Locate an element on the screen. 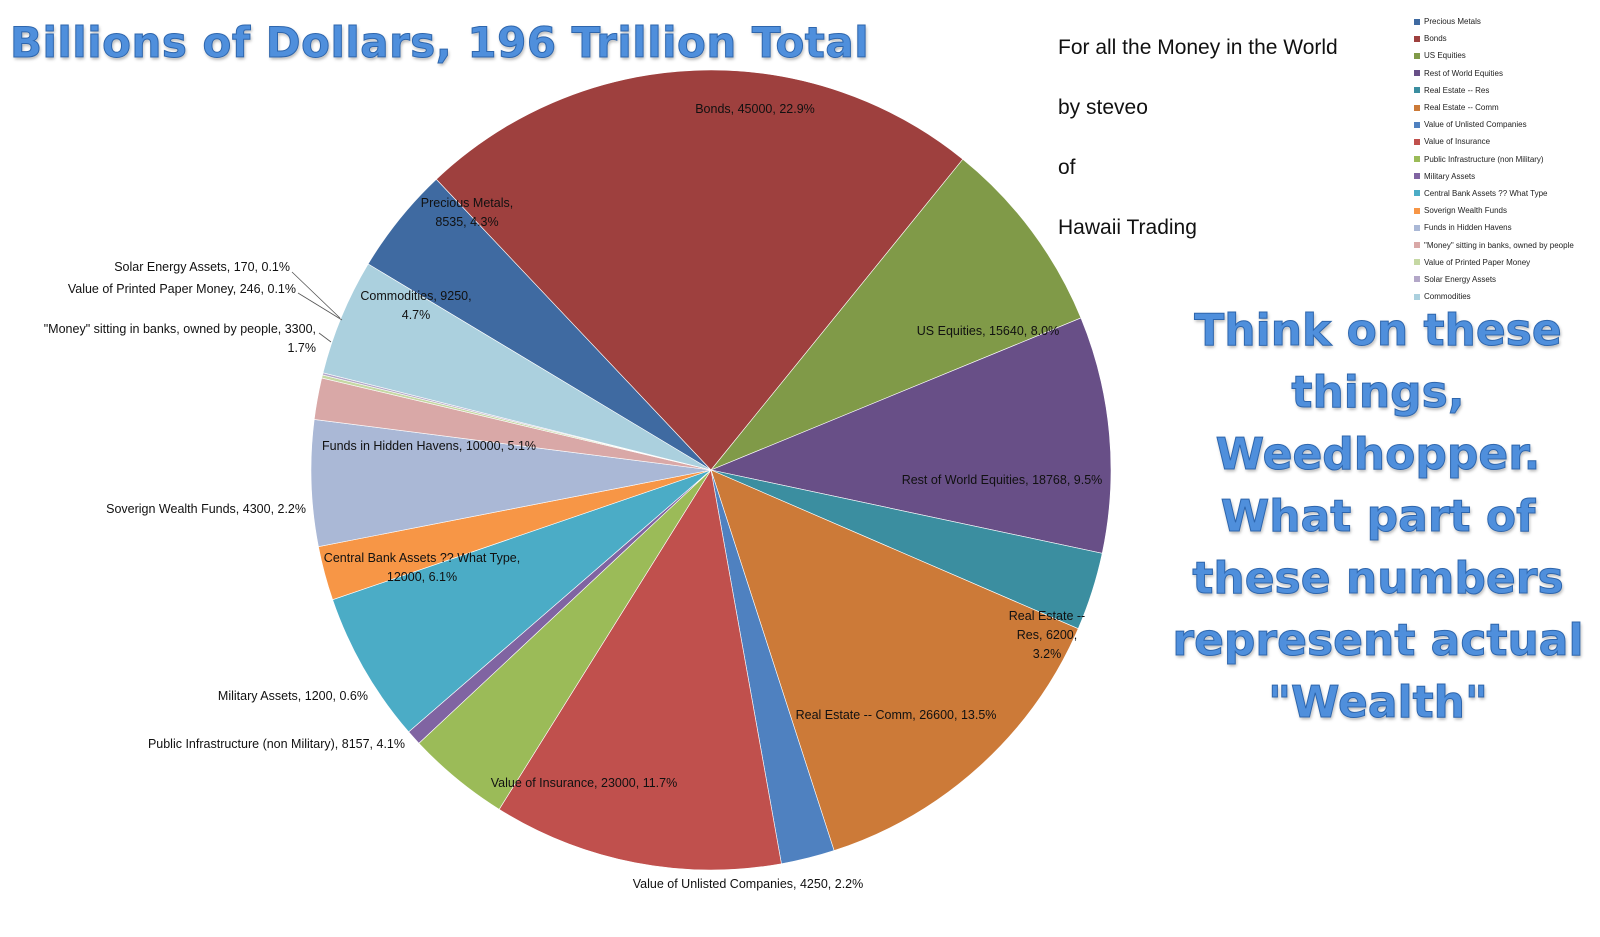 This screenshot has height=937, width=1600. legend-item: Value of Insurance is located at coordinates (1494, 141).